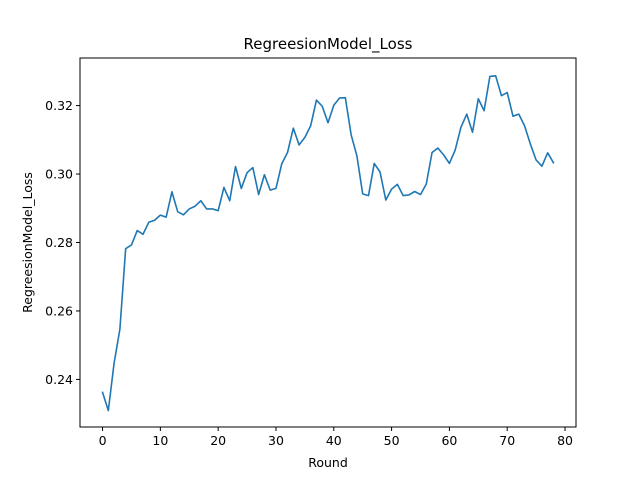 Image resolution: width=640 pixels, height=480 pixels. I want to click on y-tick-label: 0.24, so click(59, 379).